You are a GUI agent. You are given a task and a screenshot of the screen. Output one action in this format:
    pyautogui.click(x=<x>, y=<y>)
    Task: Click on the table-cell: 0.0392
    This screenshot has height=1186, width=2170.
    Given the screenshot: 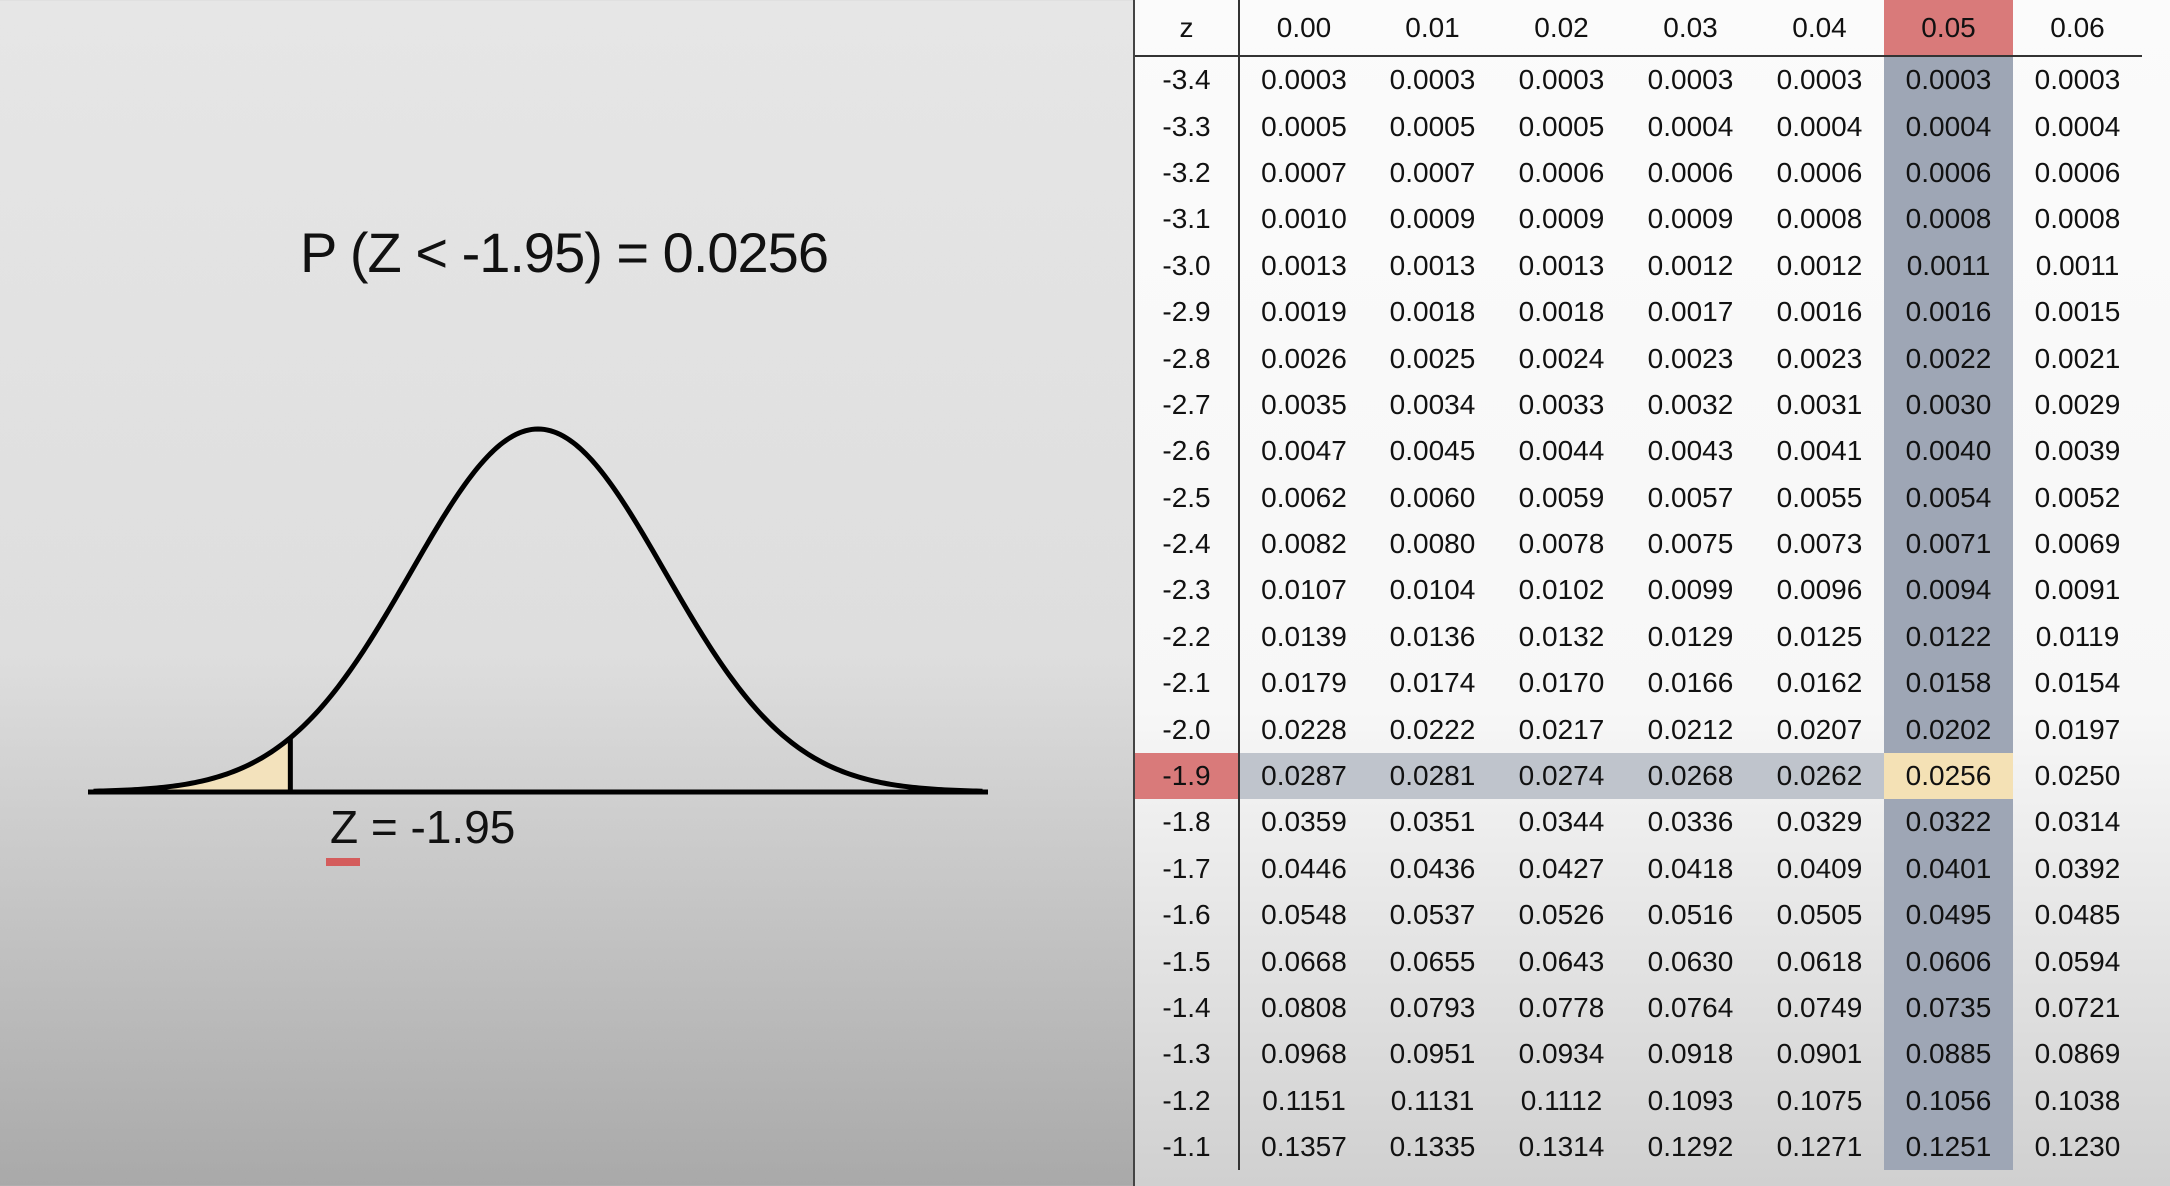 What is the action you would take?
    pyautogui.click(x=2077, y=868)
    